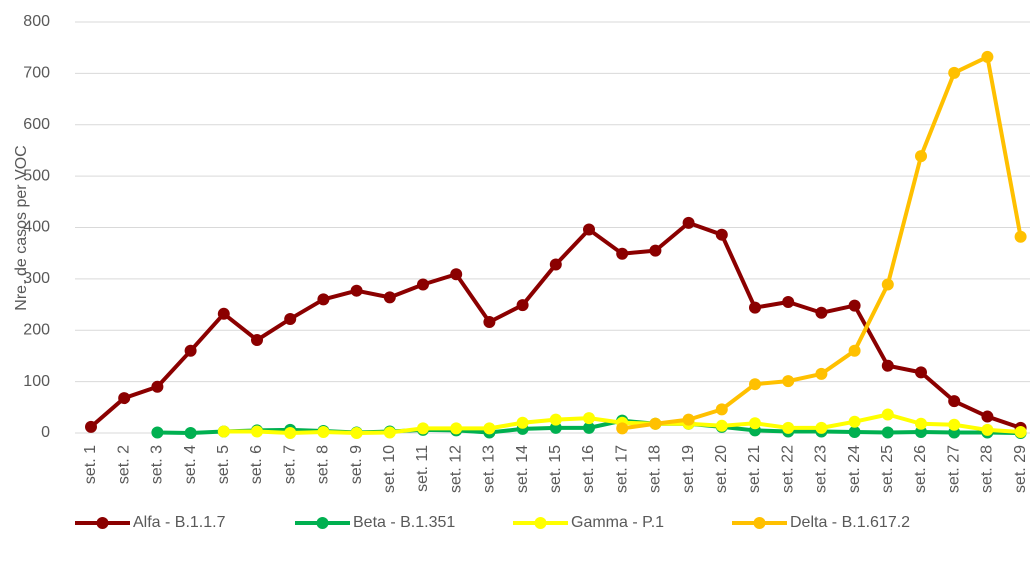  Describe the element at coordinates (36, 329) in the screenshot. I see `y-tick-label: 200` at that location.